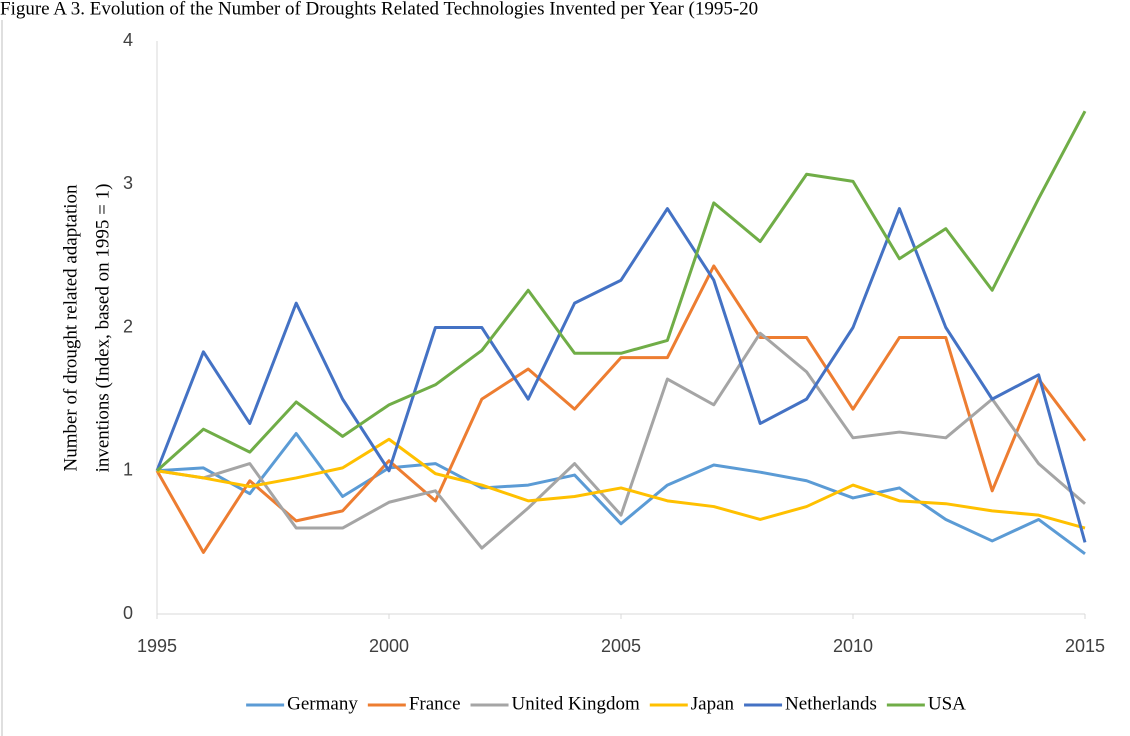 This screenshot has height=736, width=1130. Describe the element at coordinates (713, 703) in the screenshot. I see `legend-label: Japan` at that location.